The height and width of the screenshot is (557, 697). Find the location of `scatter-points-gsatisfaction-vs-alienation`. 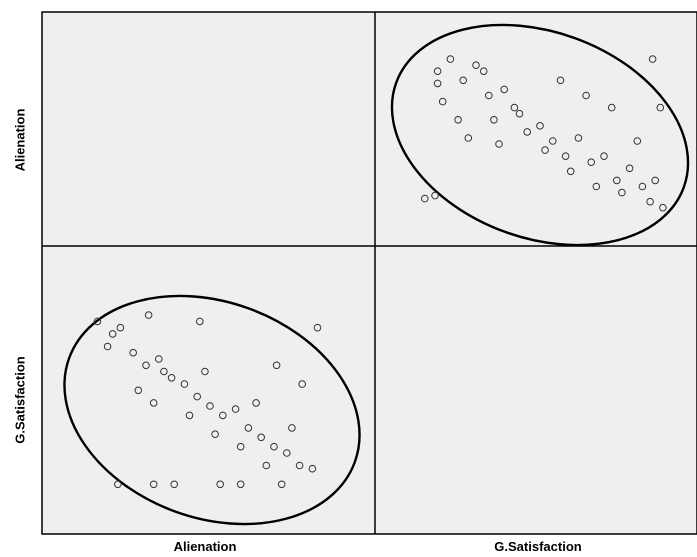

scatter-points-gsatisfaction-vs-alienation is located at coordinates (207, 400).